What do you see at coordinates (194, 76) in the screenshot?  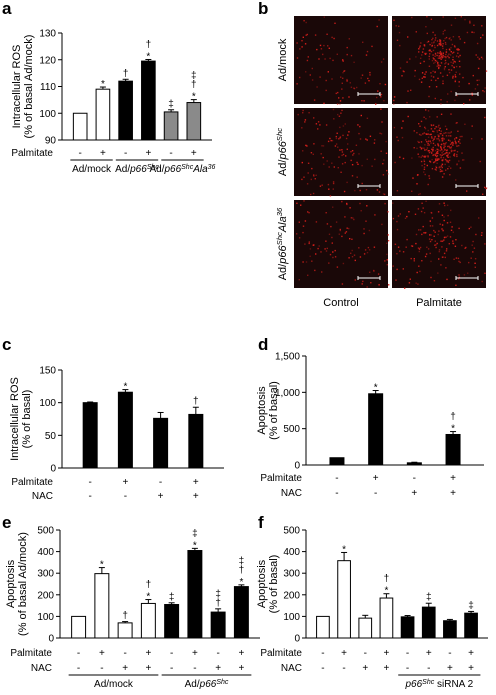 I see `significance-mark: ‡` at bounding box center [194, 76].